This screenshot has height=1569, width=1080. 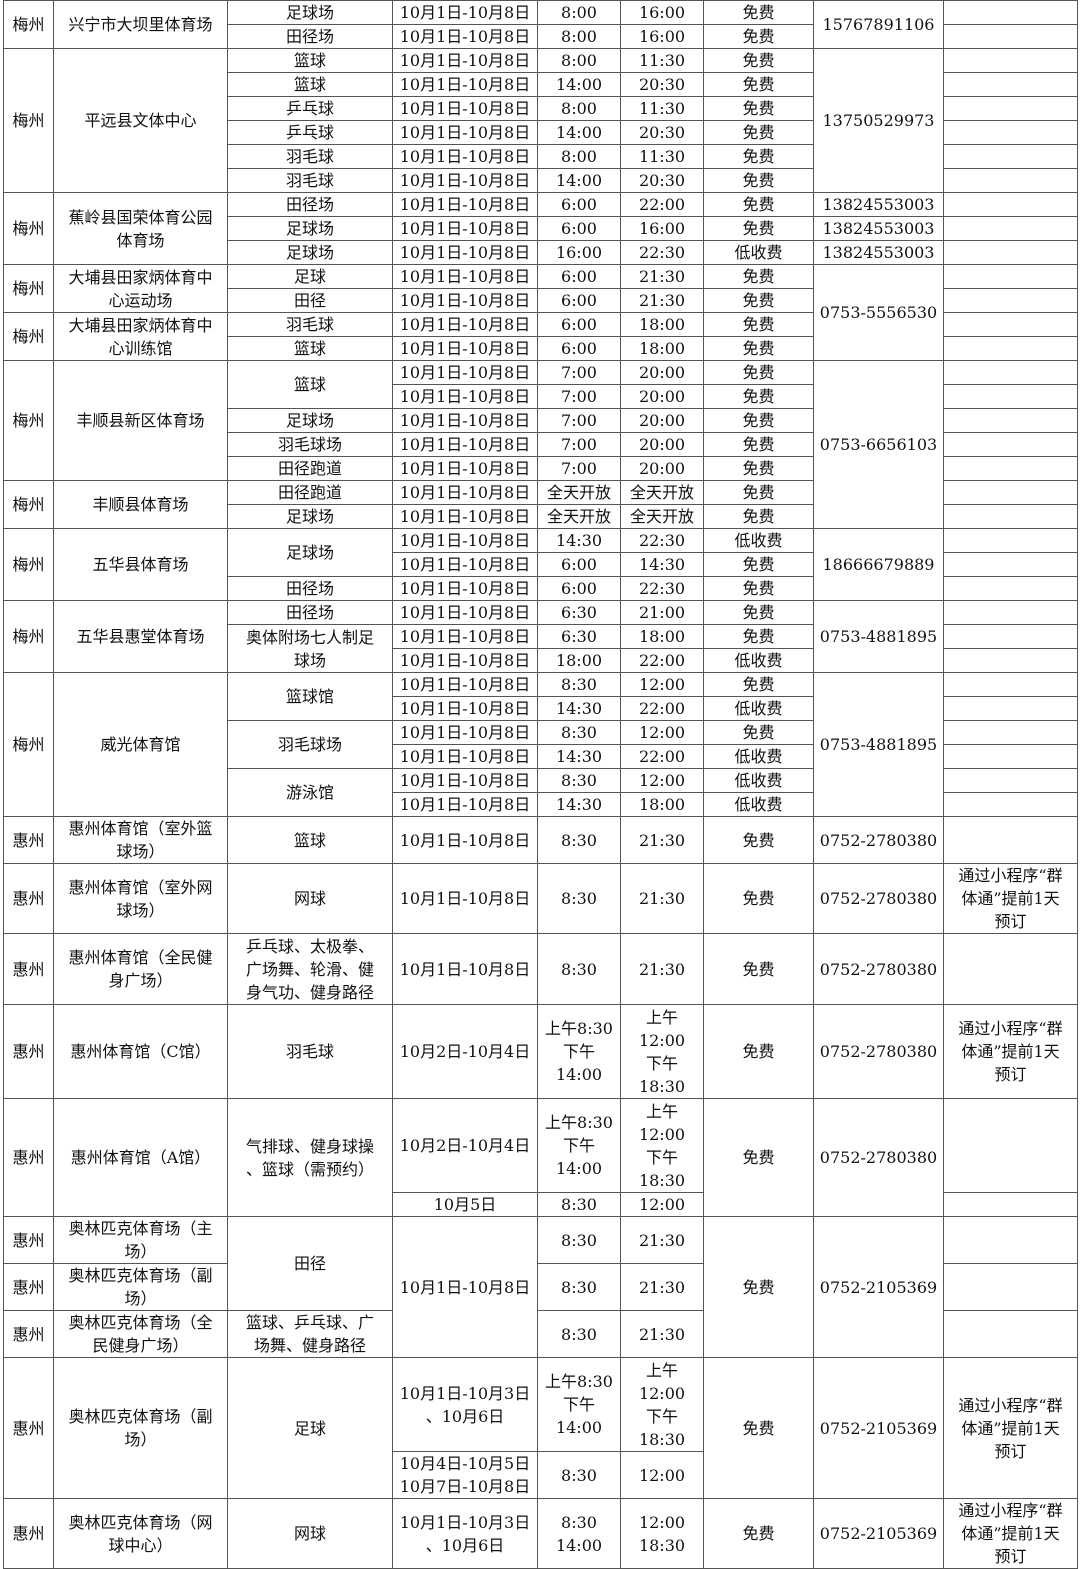 I want to click on phone-cell: 15767891106, so click(x=878, y=24).